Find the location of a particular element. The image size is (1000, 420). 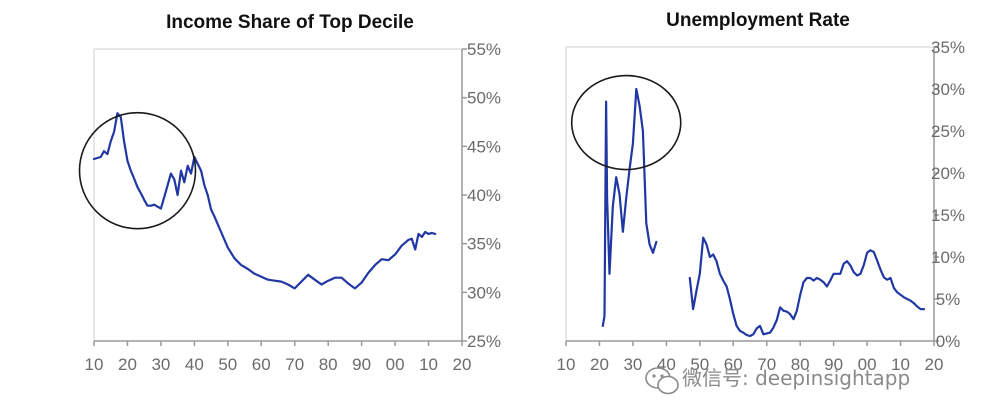

watermark-text: 微信号: deepinsightapp is located at coordinates (796, 378).